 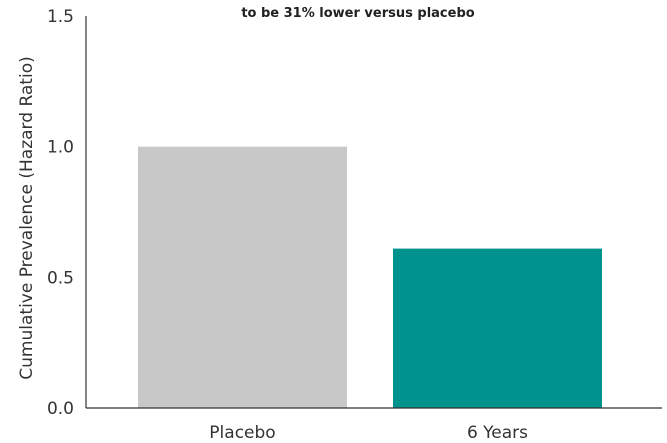 I want to click on x-tick-label: Placebo, so click(x=242, y=433).